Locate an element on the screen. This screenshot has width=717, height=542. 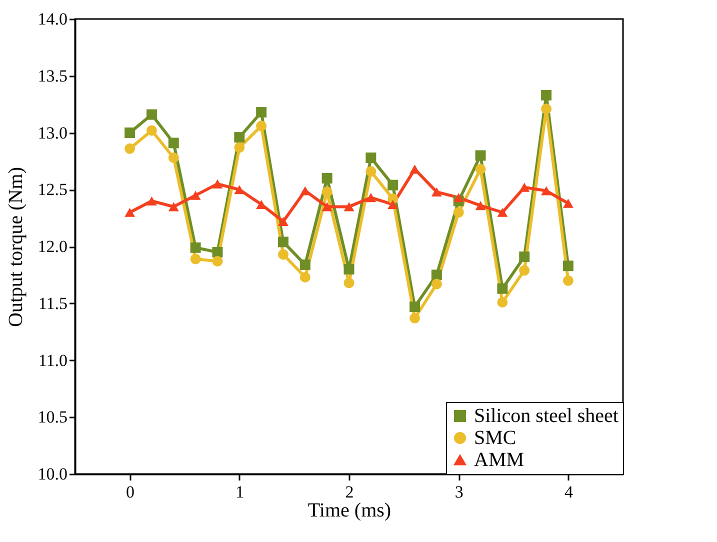
y-tick-label: 11.0 is located at coordinates (53, 360).